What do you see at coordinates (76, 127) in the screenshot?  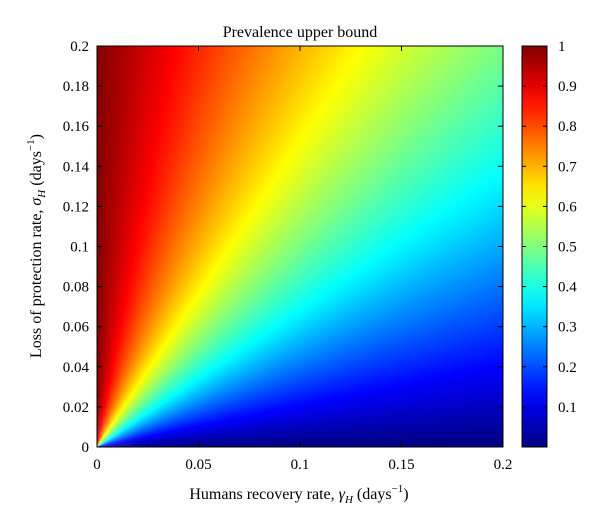 I see `y-tick-label: 0.16` at bounding box center [76, 127].